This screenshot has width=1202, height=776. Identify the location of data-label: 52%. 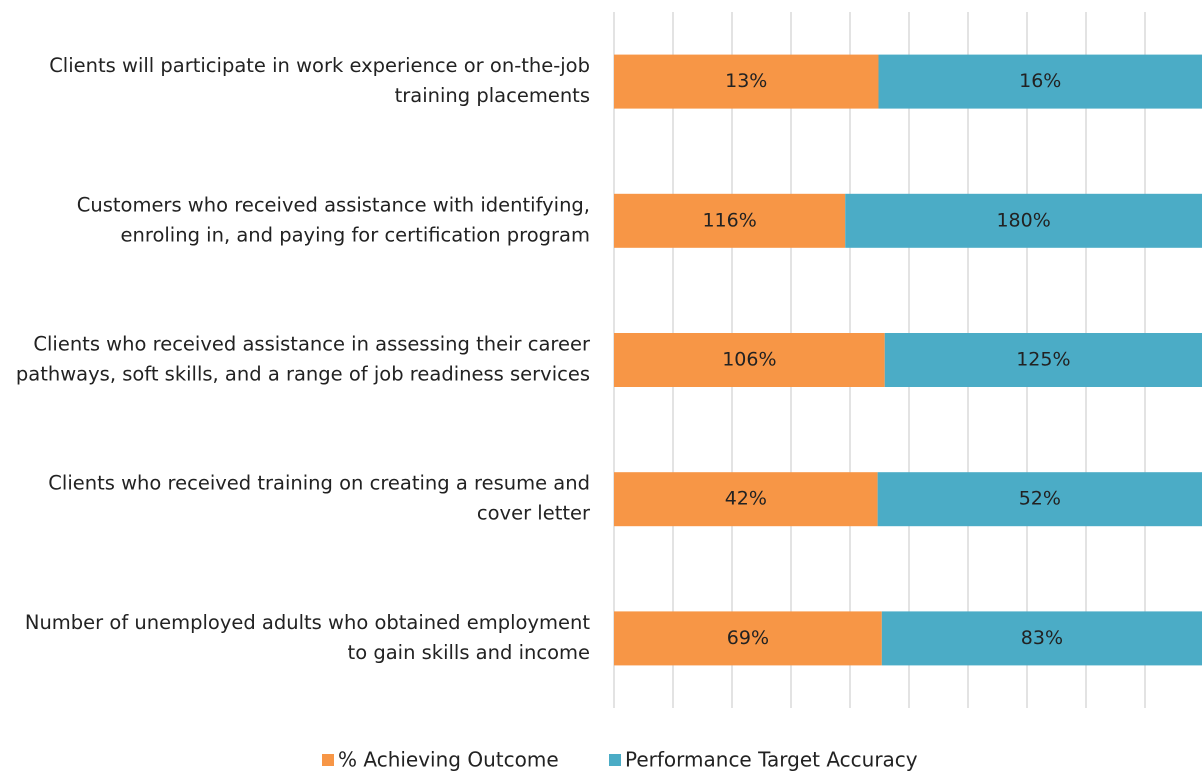
(1040, 499).